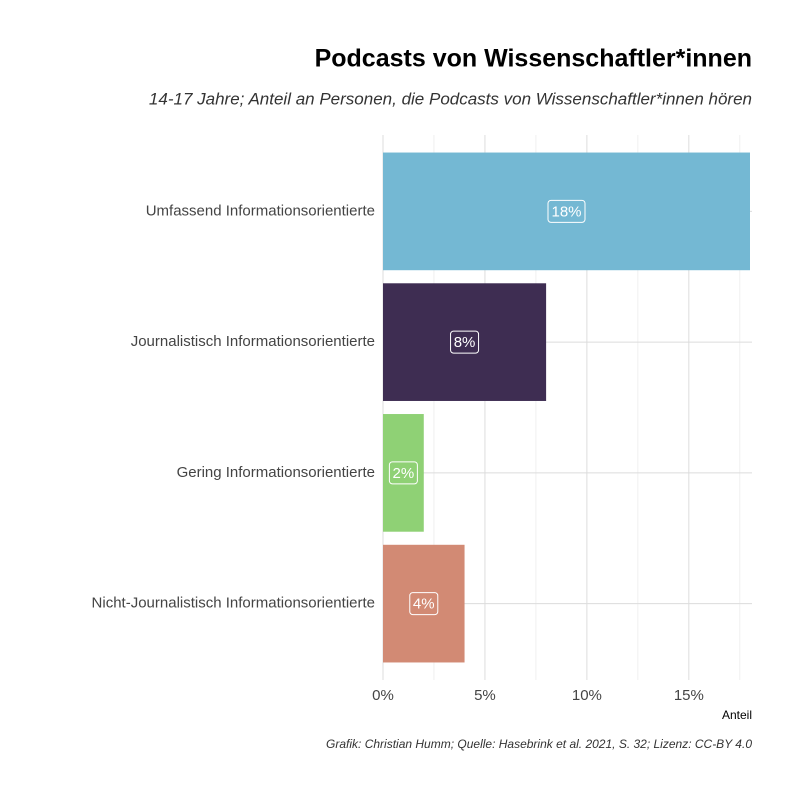 The width and height of the screenshot is (800, 800). Describe the element at coordinates (260, 210) in the screenshot. I see `y-tick-label: Umfassend Informationsorientierte` at that location.